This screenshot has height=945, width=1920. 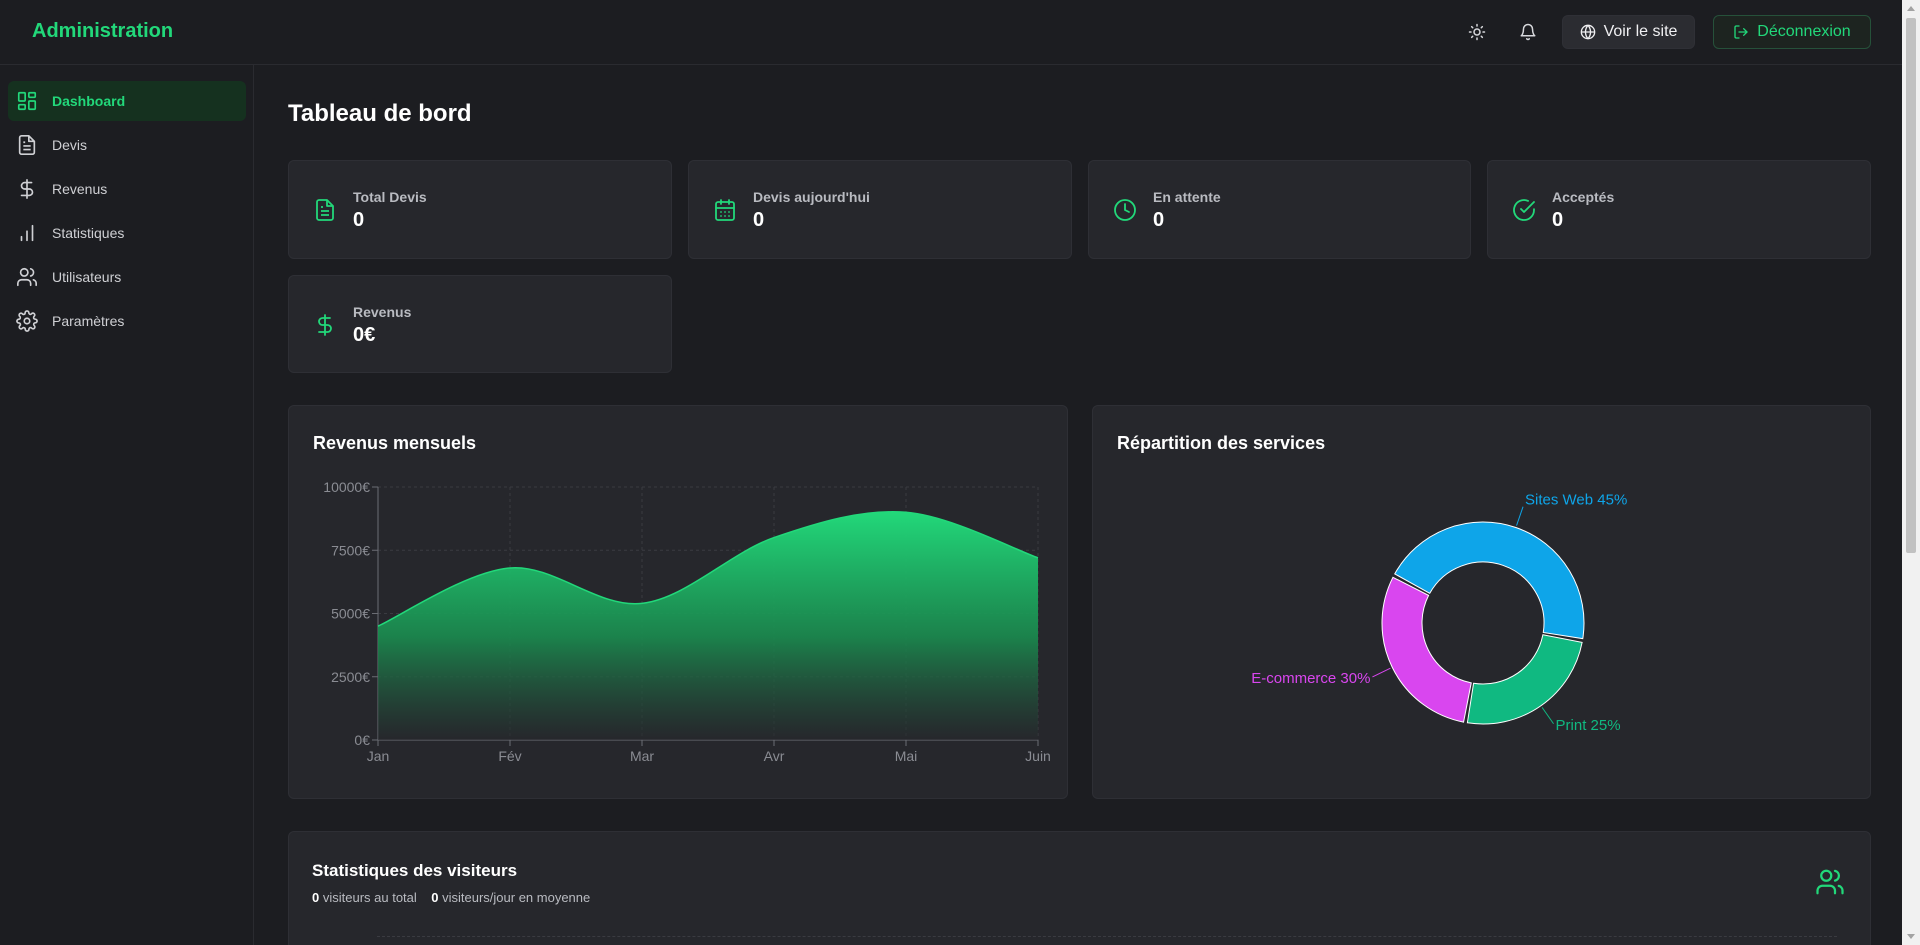 I want to click on visitors-per-day-label: visiteurs/jour en moyenne, so click(x=516, y=897).